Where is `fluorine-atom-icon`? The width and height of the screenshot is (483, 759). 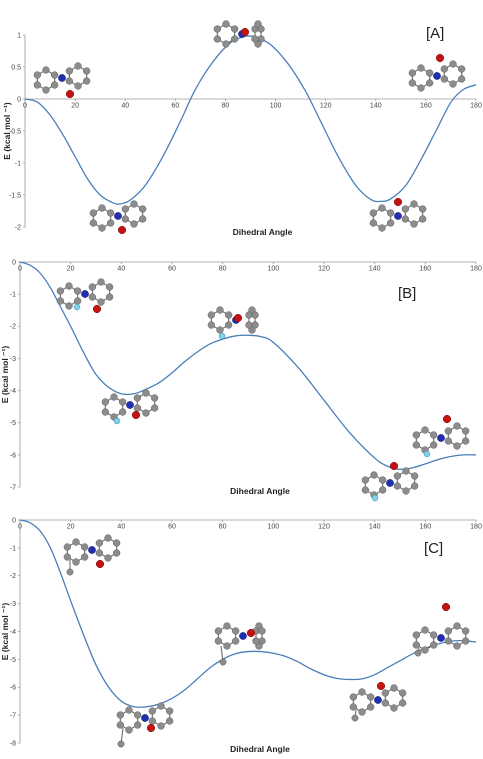
fluorine-atom-icon is located at coordinates (77, 307).